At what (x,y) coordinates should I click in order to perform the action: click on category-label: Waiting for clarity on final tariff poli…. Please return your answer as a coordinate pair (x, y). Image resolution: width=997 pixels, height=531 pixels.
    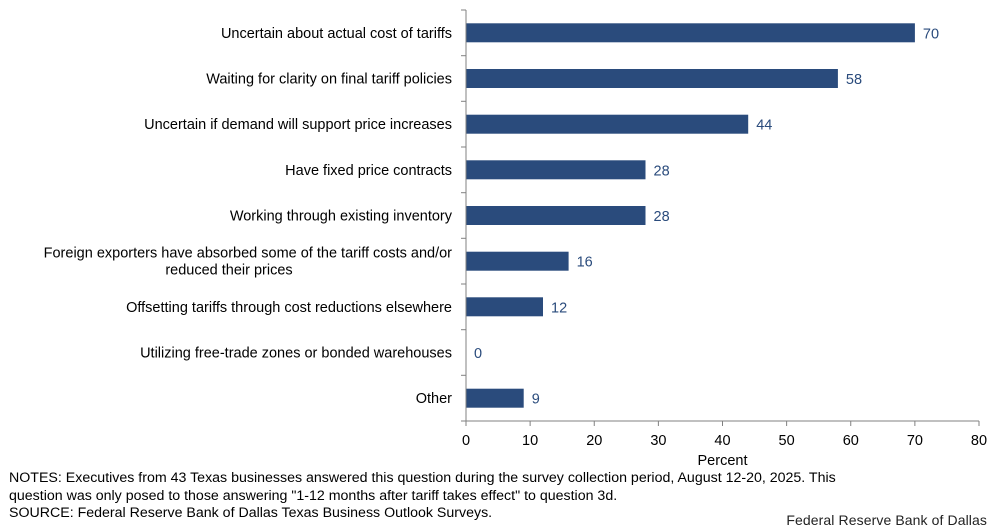
    Looking at the image, I should click on (329, 80).